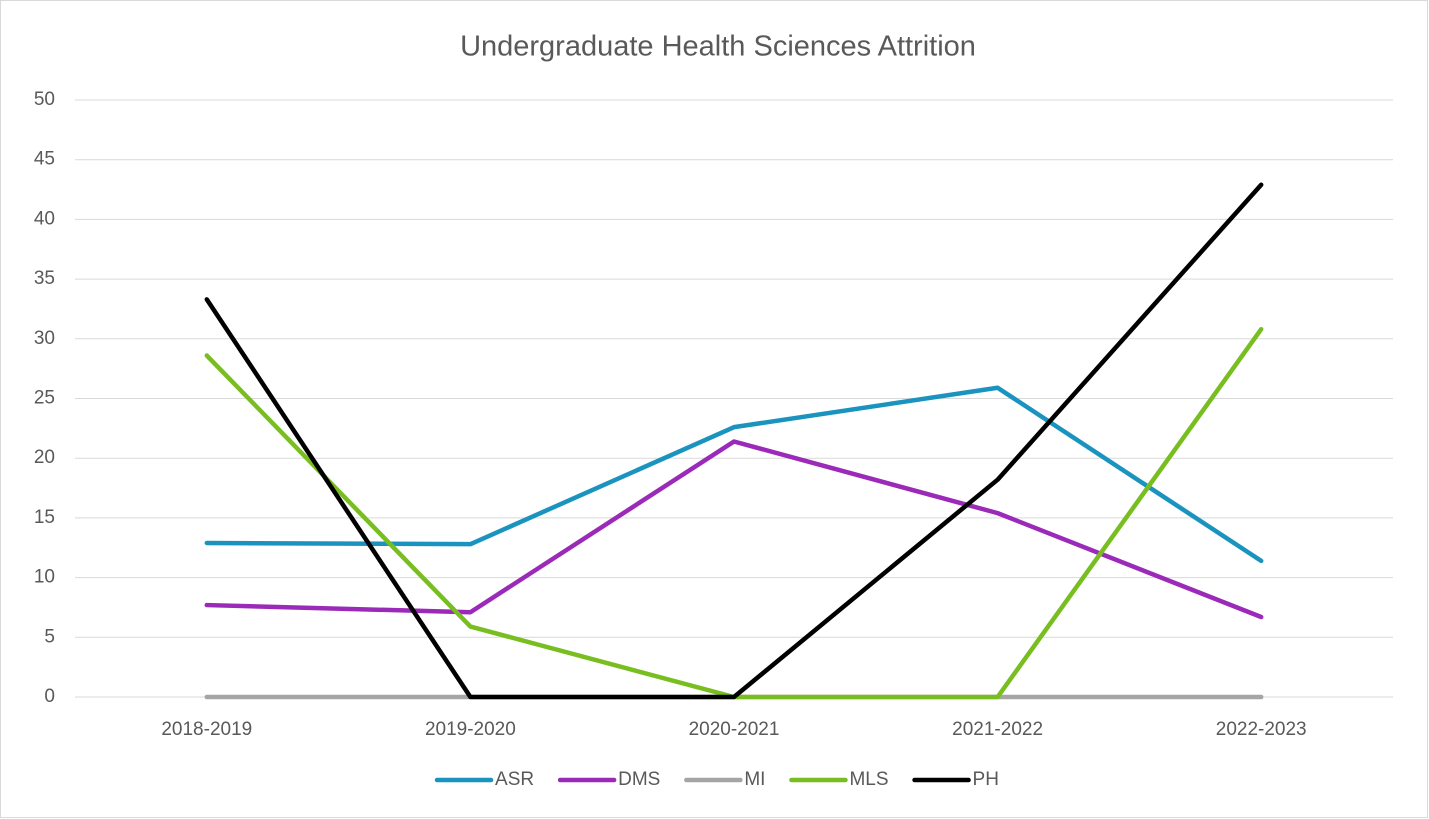  I want to click on y-tick-label: 25, so click(44, 398).